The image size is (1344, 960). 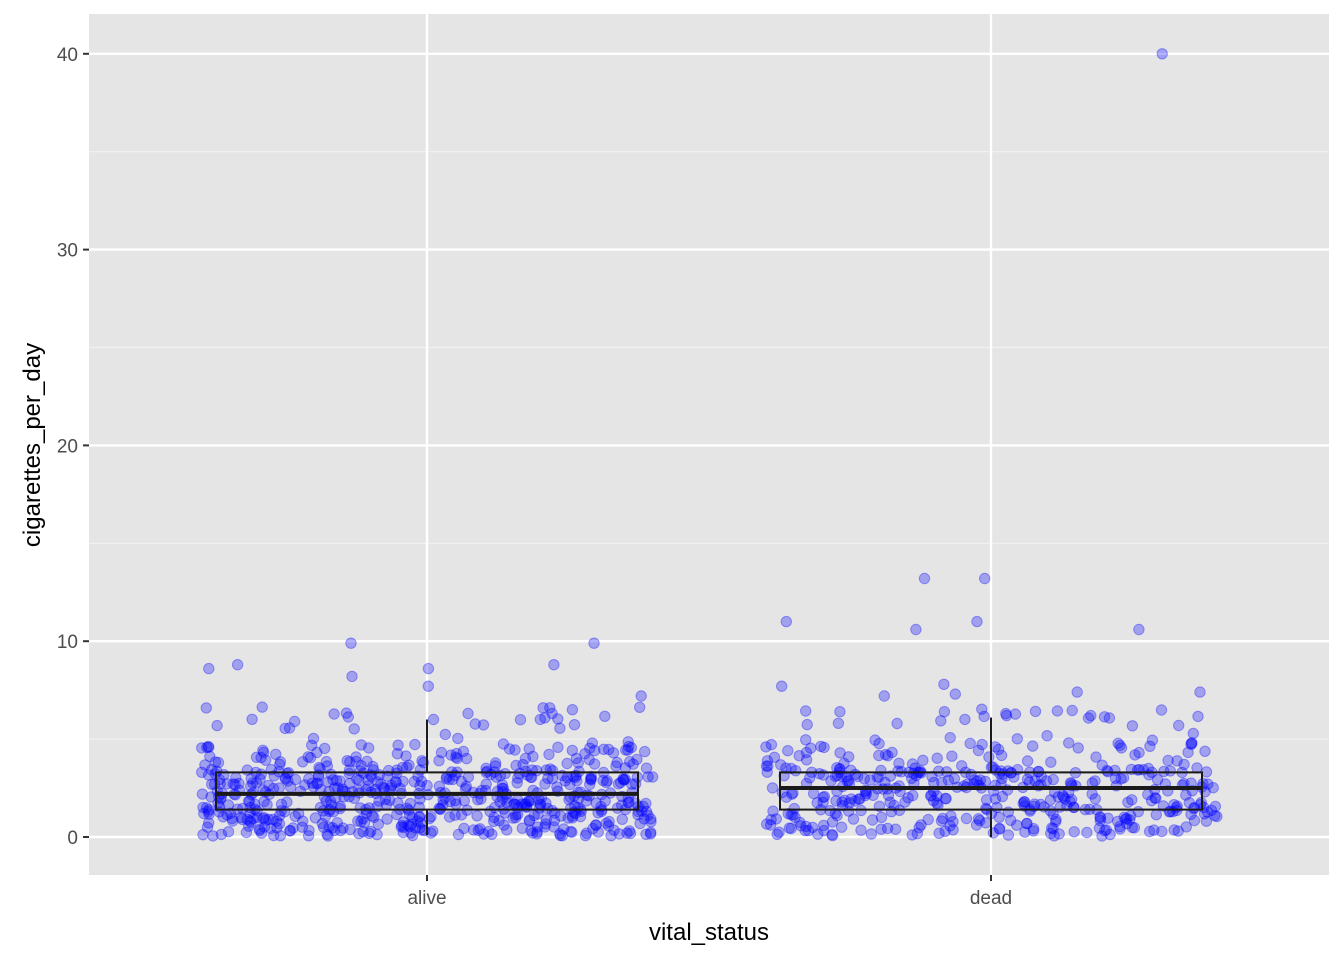 I want to click on box-iqr, so click(x=991, y=791).